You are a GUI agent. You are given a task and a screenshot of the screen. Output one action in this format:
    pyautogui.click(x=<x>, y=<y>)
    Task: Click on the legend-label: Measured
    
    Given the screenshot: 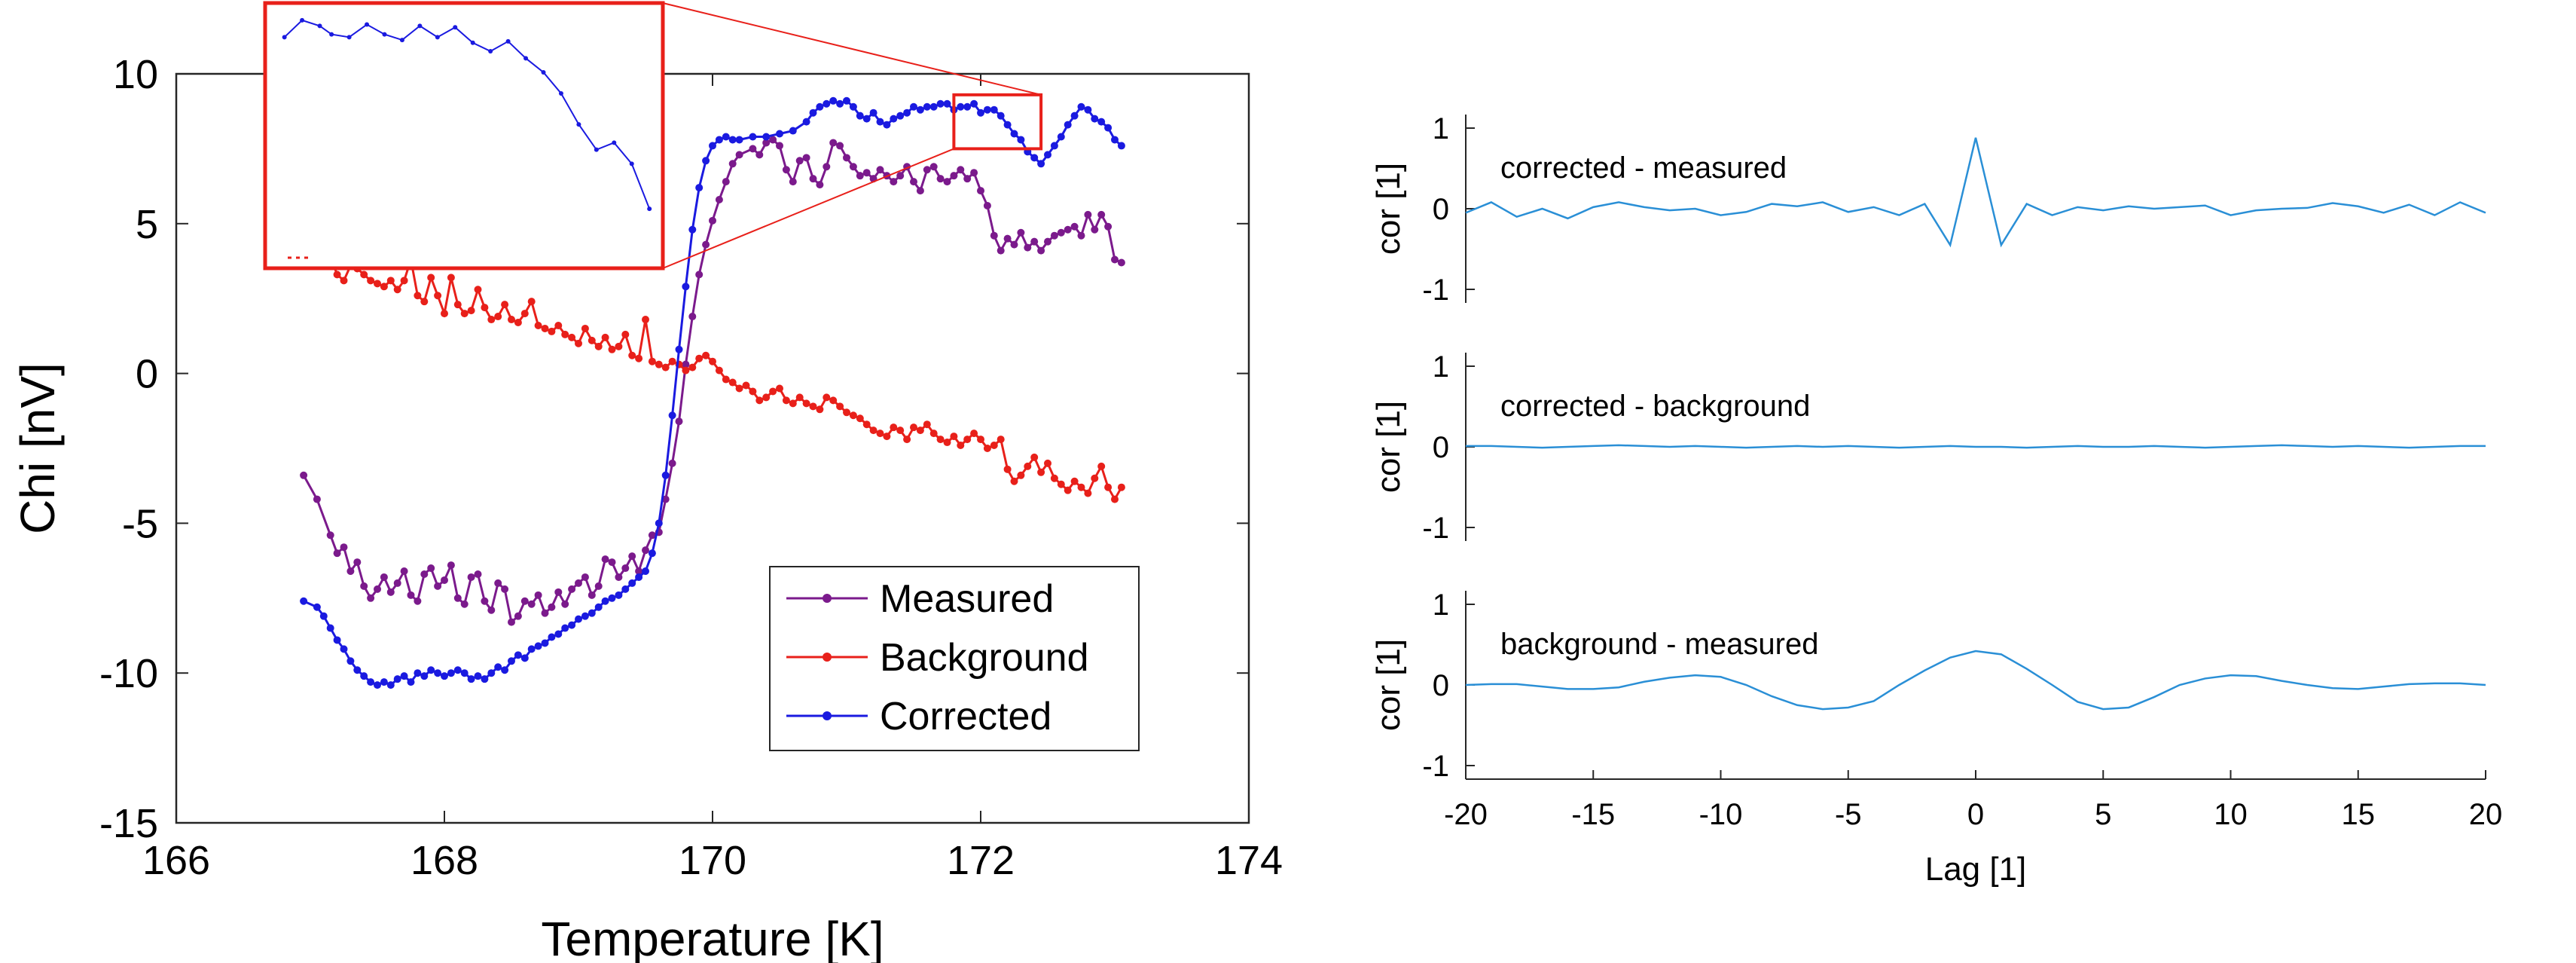 What is the action you would take?
    pyautogui.click(x=967, y=599)
    